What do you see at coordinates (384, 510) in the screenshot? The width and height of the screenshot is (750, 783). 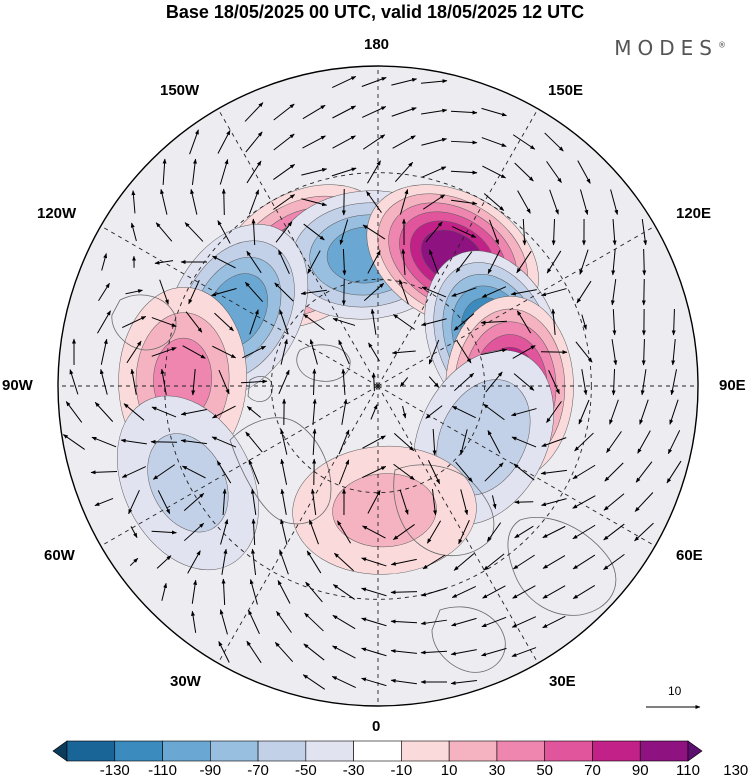 I see `anomaly-contour` at bounding box center [384, 510].